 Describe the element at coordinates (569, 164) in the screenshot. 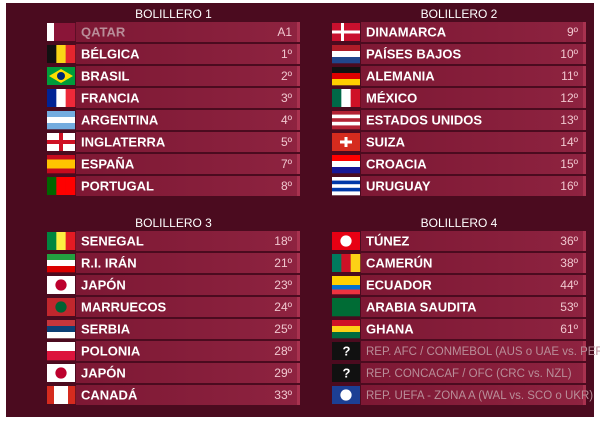

I see `team-rank: 15º` at that location.